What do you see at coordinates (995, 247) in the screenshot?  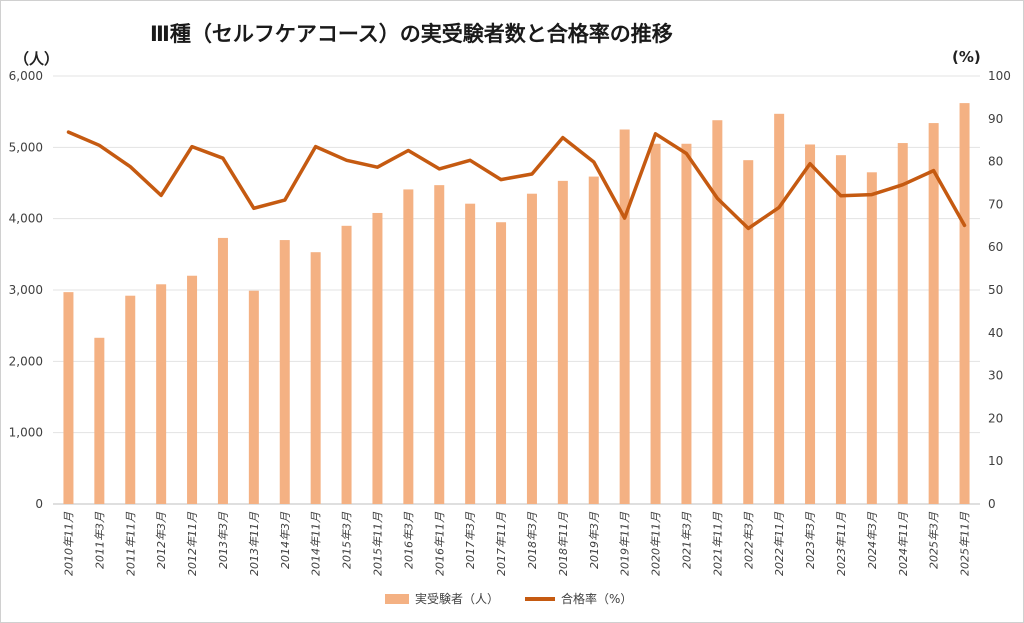 I see `right-axis-tick: 60` at bounding box center [995, 247].